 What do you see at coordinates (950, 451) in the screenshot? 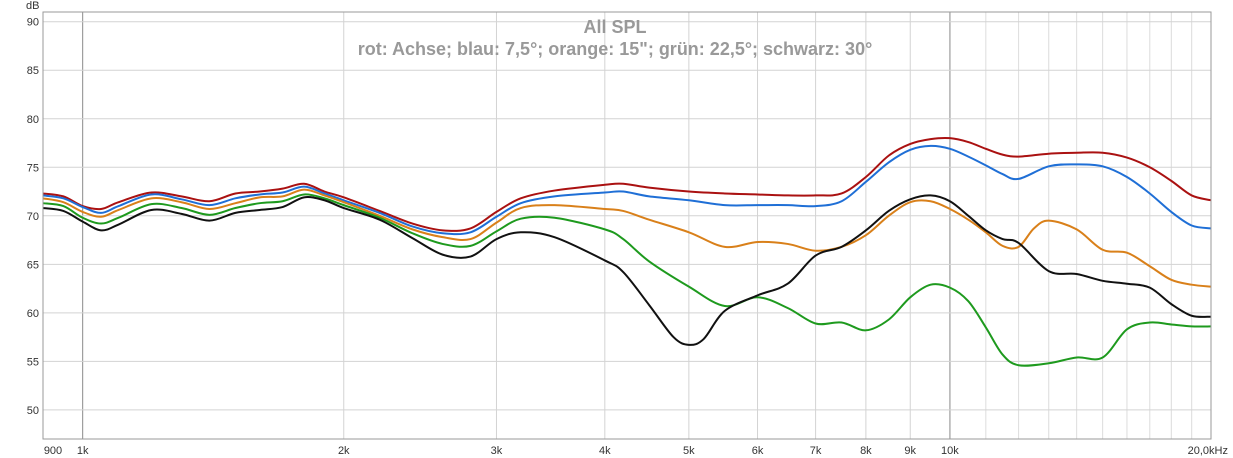
I see `x-tick-label: 10k` at bounding box center [950, 451].